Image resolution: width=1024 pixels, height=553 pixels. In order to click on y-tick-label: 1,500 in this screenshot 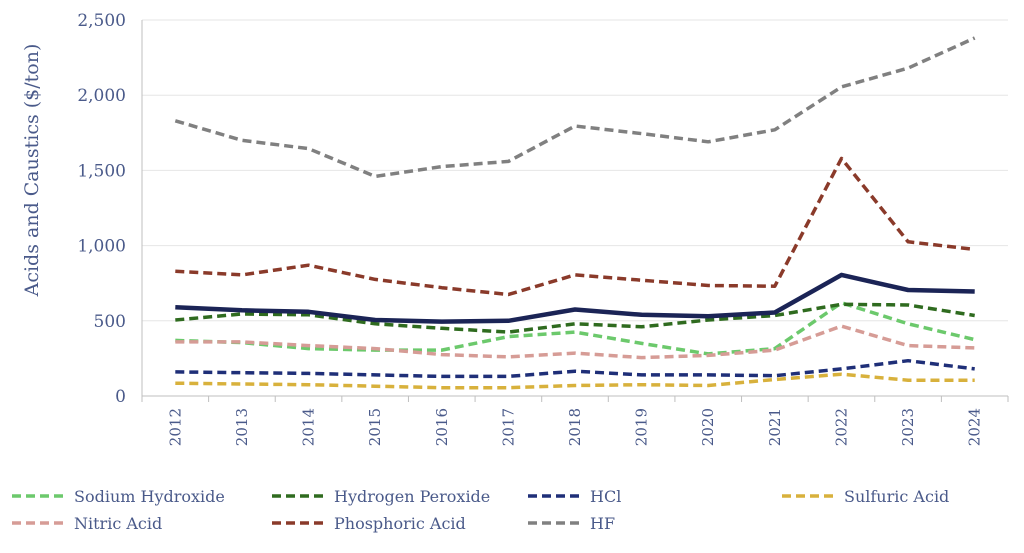, I will do `click(101, 171)`.